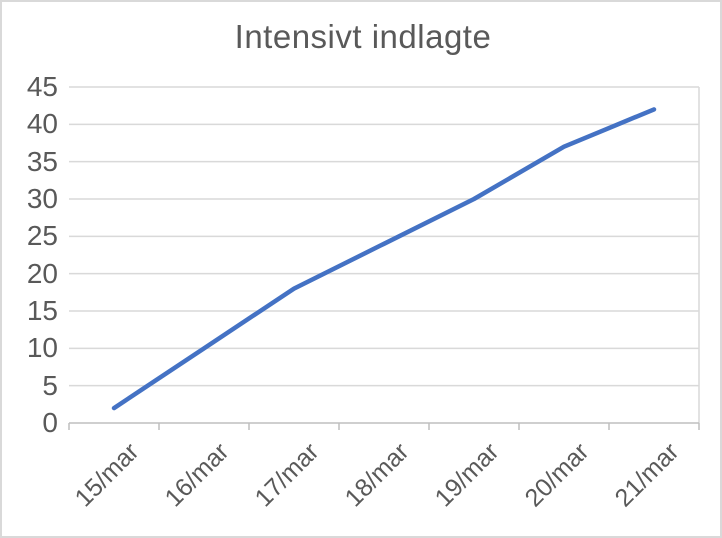 Image resolution: width=722 pixels, height=538 pixels. Describe the element at coordinates (50, 385) in the screenshot. I see `y-axis-tick-label: 5` at that location.